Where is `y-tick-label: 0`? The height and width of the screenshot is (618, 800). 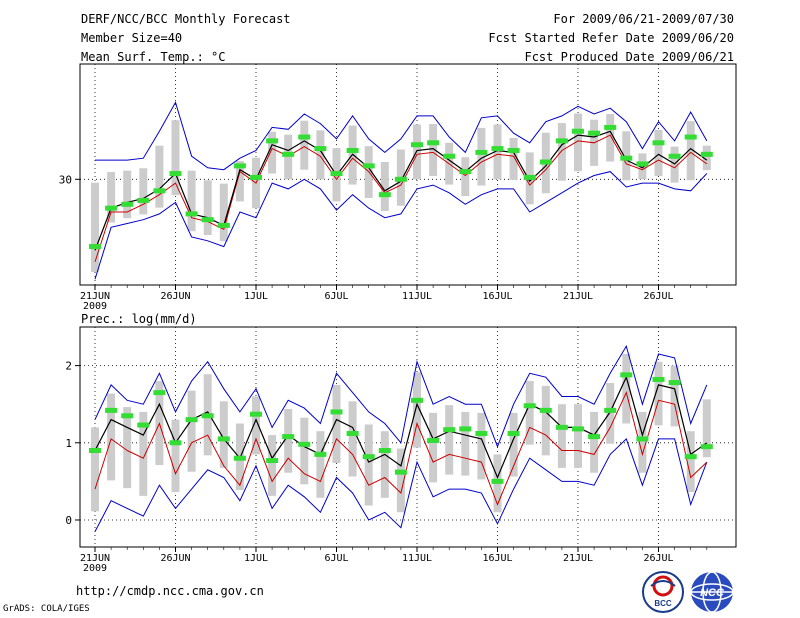
y-tick-label: 0 is located at coordinates (68, 520).